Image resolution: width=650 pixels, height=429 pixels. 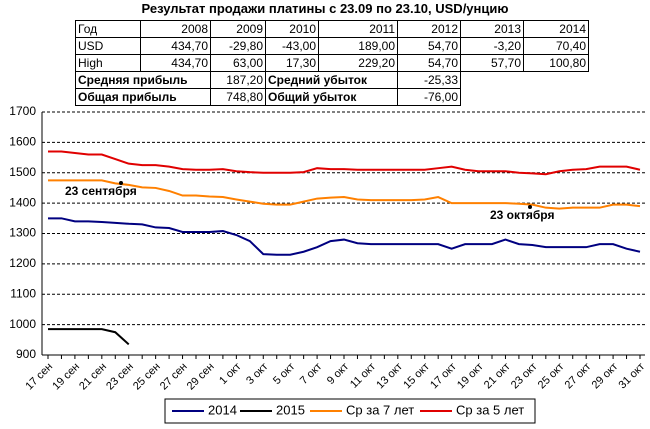 I want to click on x-tick-label: 19 сен, so click(x=66, y=377).